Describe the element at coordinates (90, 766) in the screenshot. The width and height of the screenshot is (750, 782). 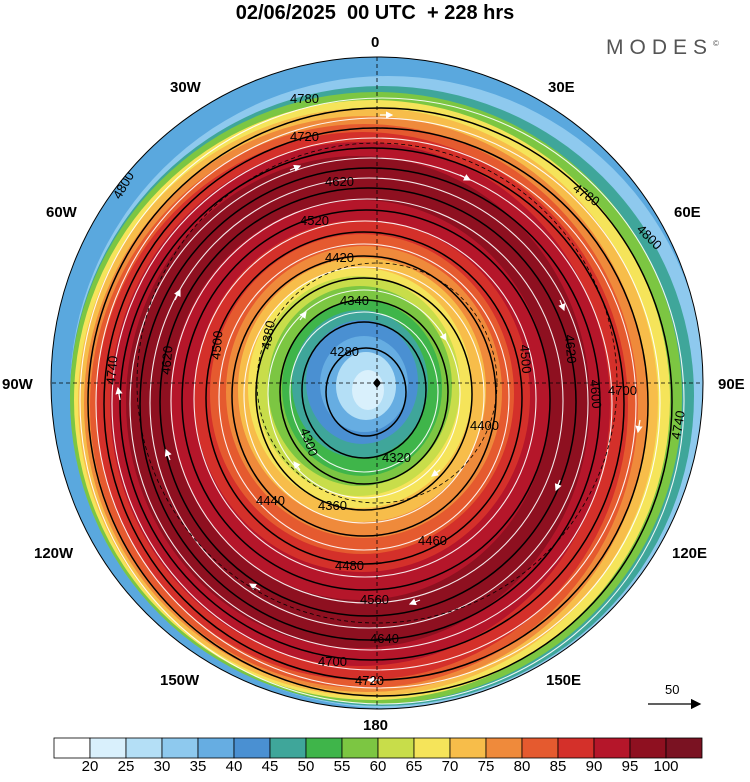
I see `colorbar-tick-label: 20` at that location.